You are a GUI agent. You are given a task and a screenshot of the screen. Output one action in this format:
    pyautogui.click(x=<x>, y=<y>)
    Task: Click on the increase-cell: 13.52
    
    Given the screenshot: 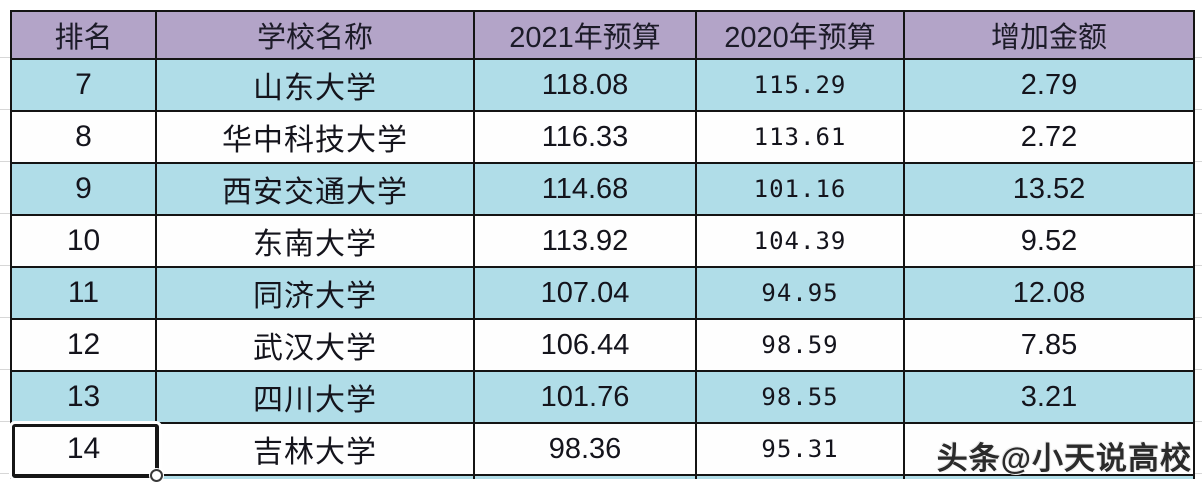 What is the action you would take?
    pyautogui.click(x=1049, y=189)
    